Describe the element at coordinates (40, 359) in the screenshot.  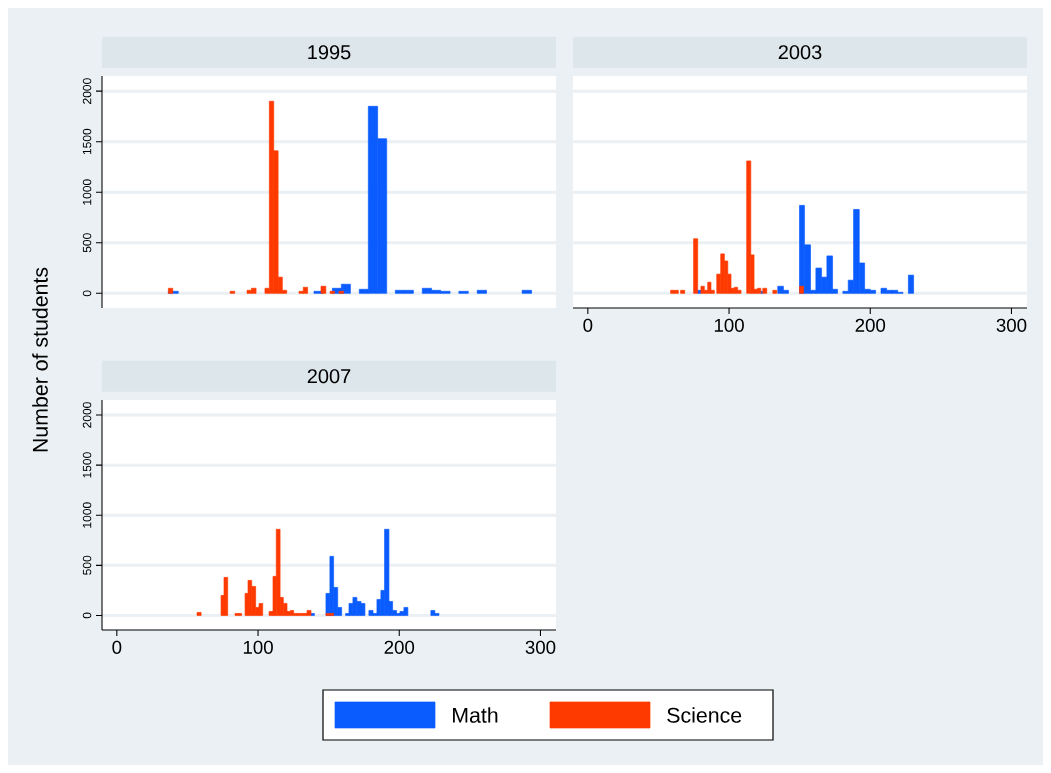
I see `y-axis-title: Number of students` at that location.